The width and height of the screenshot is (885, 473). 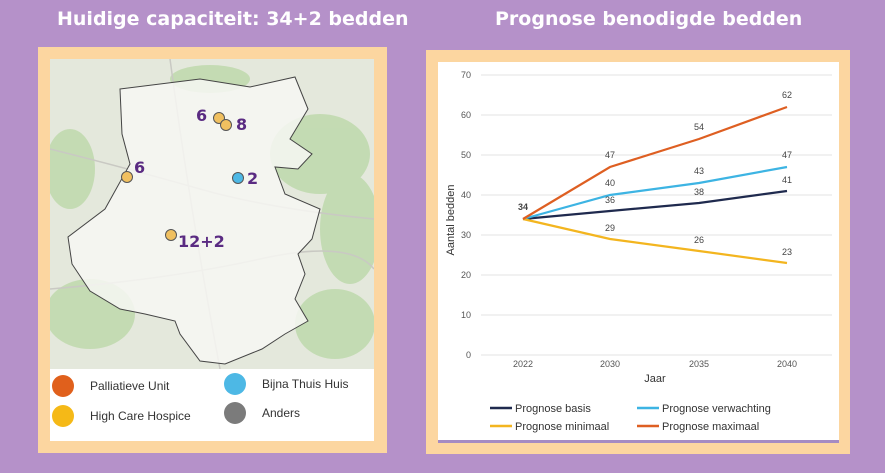 I want to click on y-tick-label: 50, so click(x=466, y=155).